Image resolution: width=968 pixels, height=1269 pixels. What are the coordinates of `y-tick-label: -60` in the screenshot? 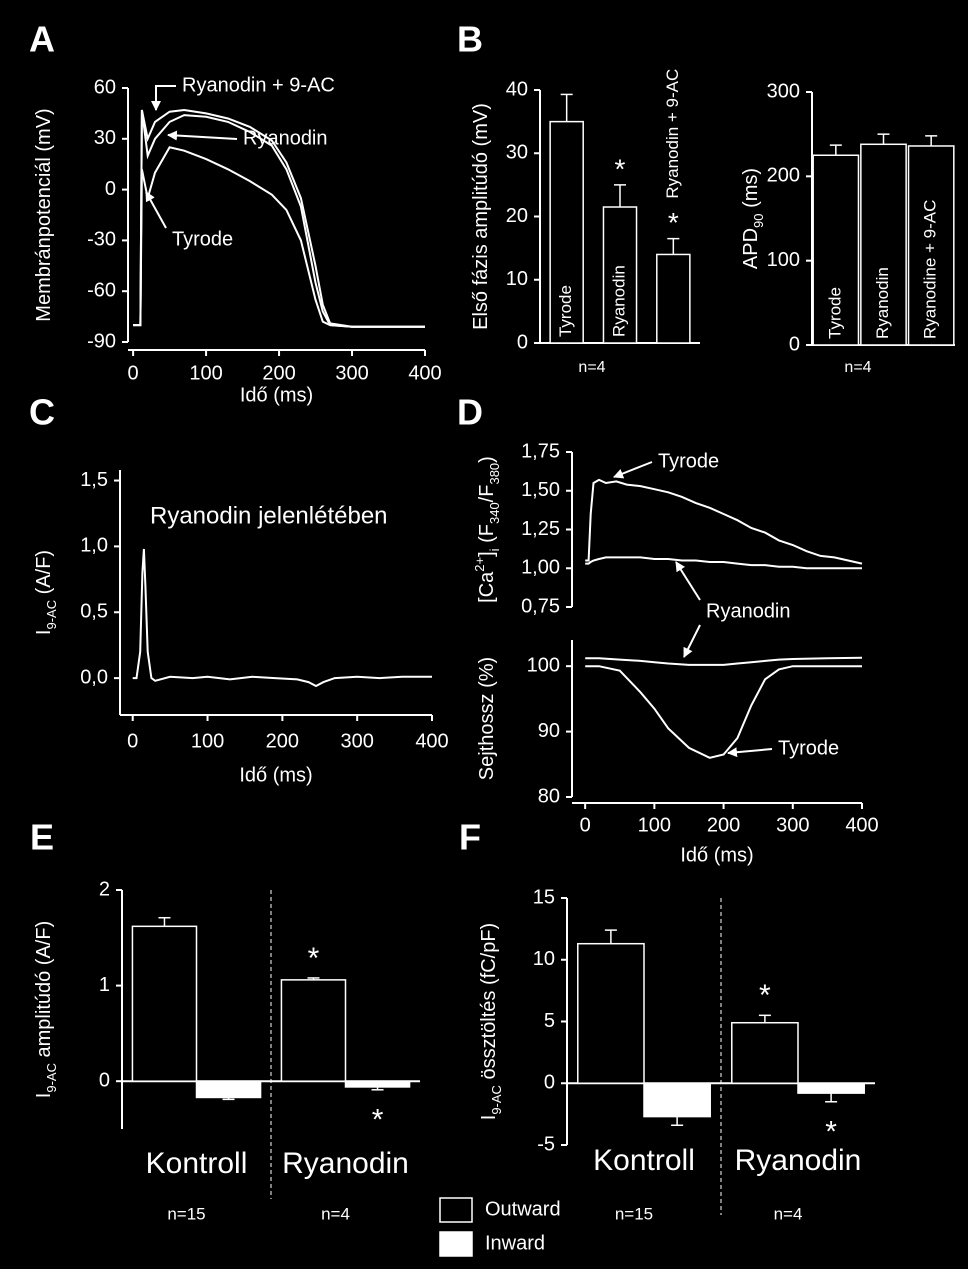 It's located at (101, 290).